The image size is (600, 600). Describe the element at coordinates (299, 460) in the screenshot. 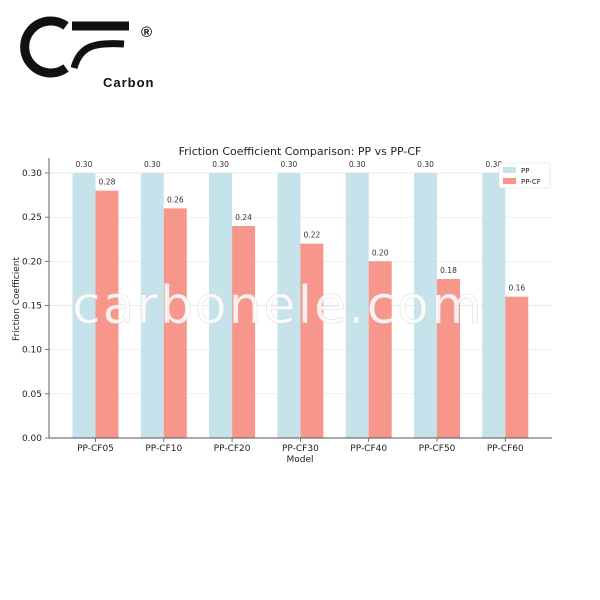

I see `x-axis-label: Model` at that location.